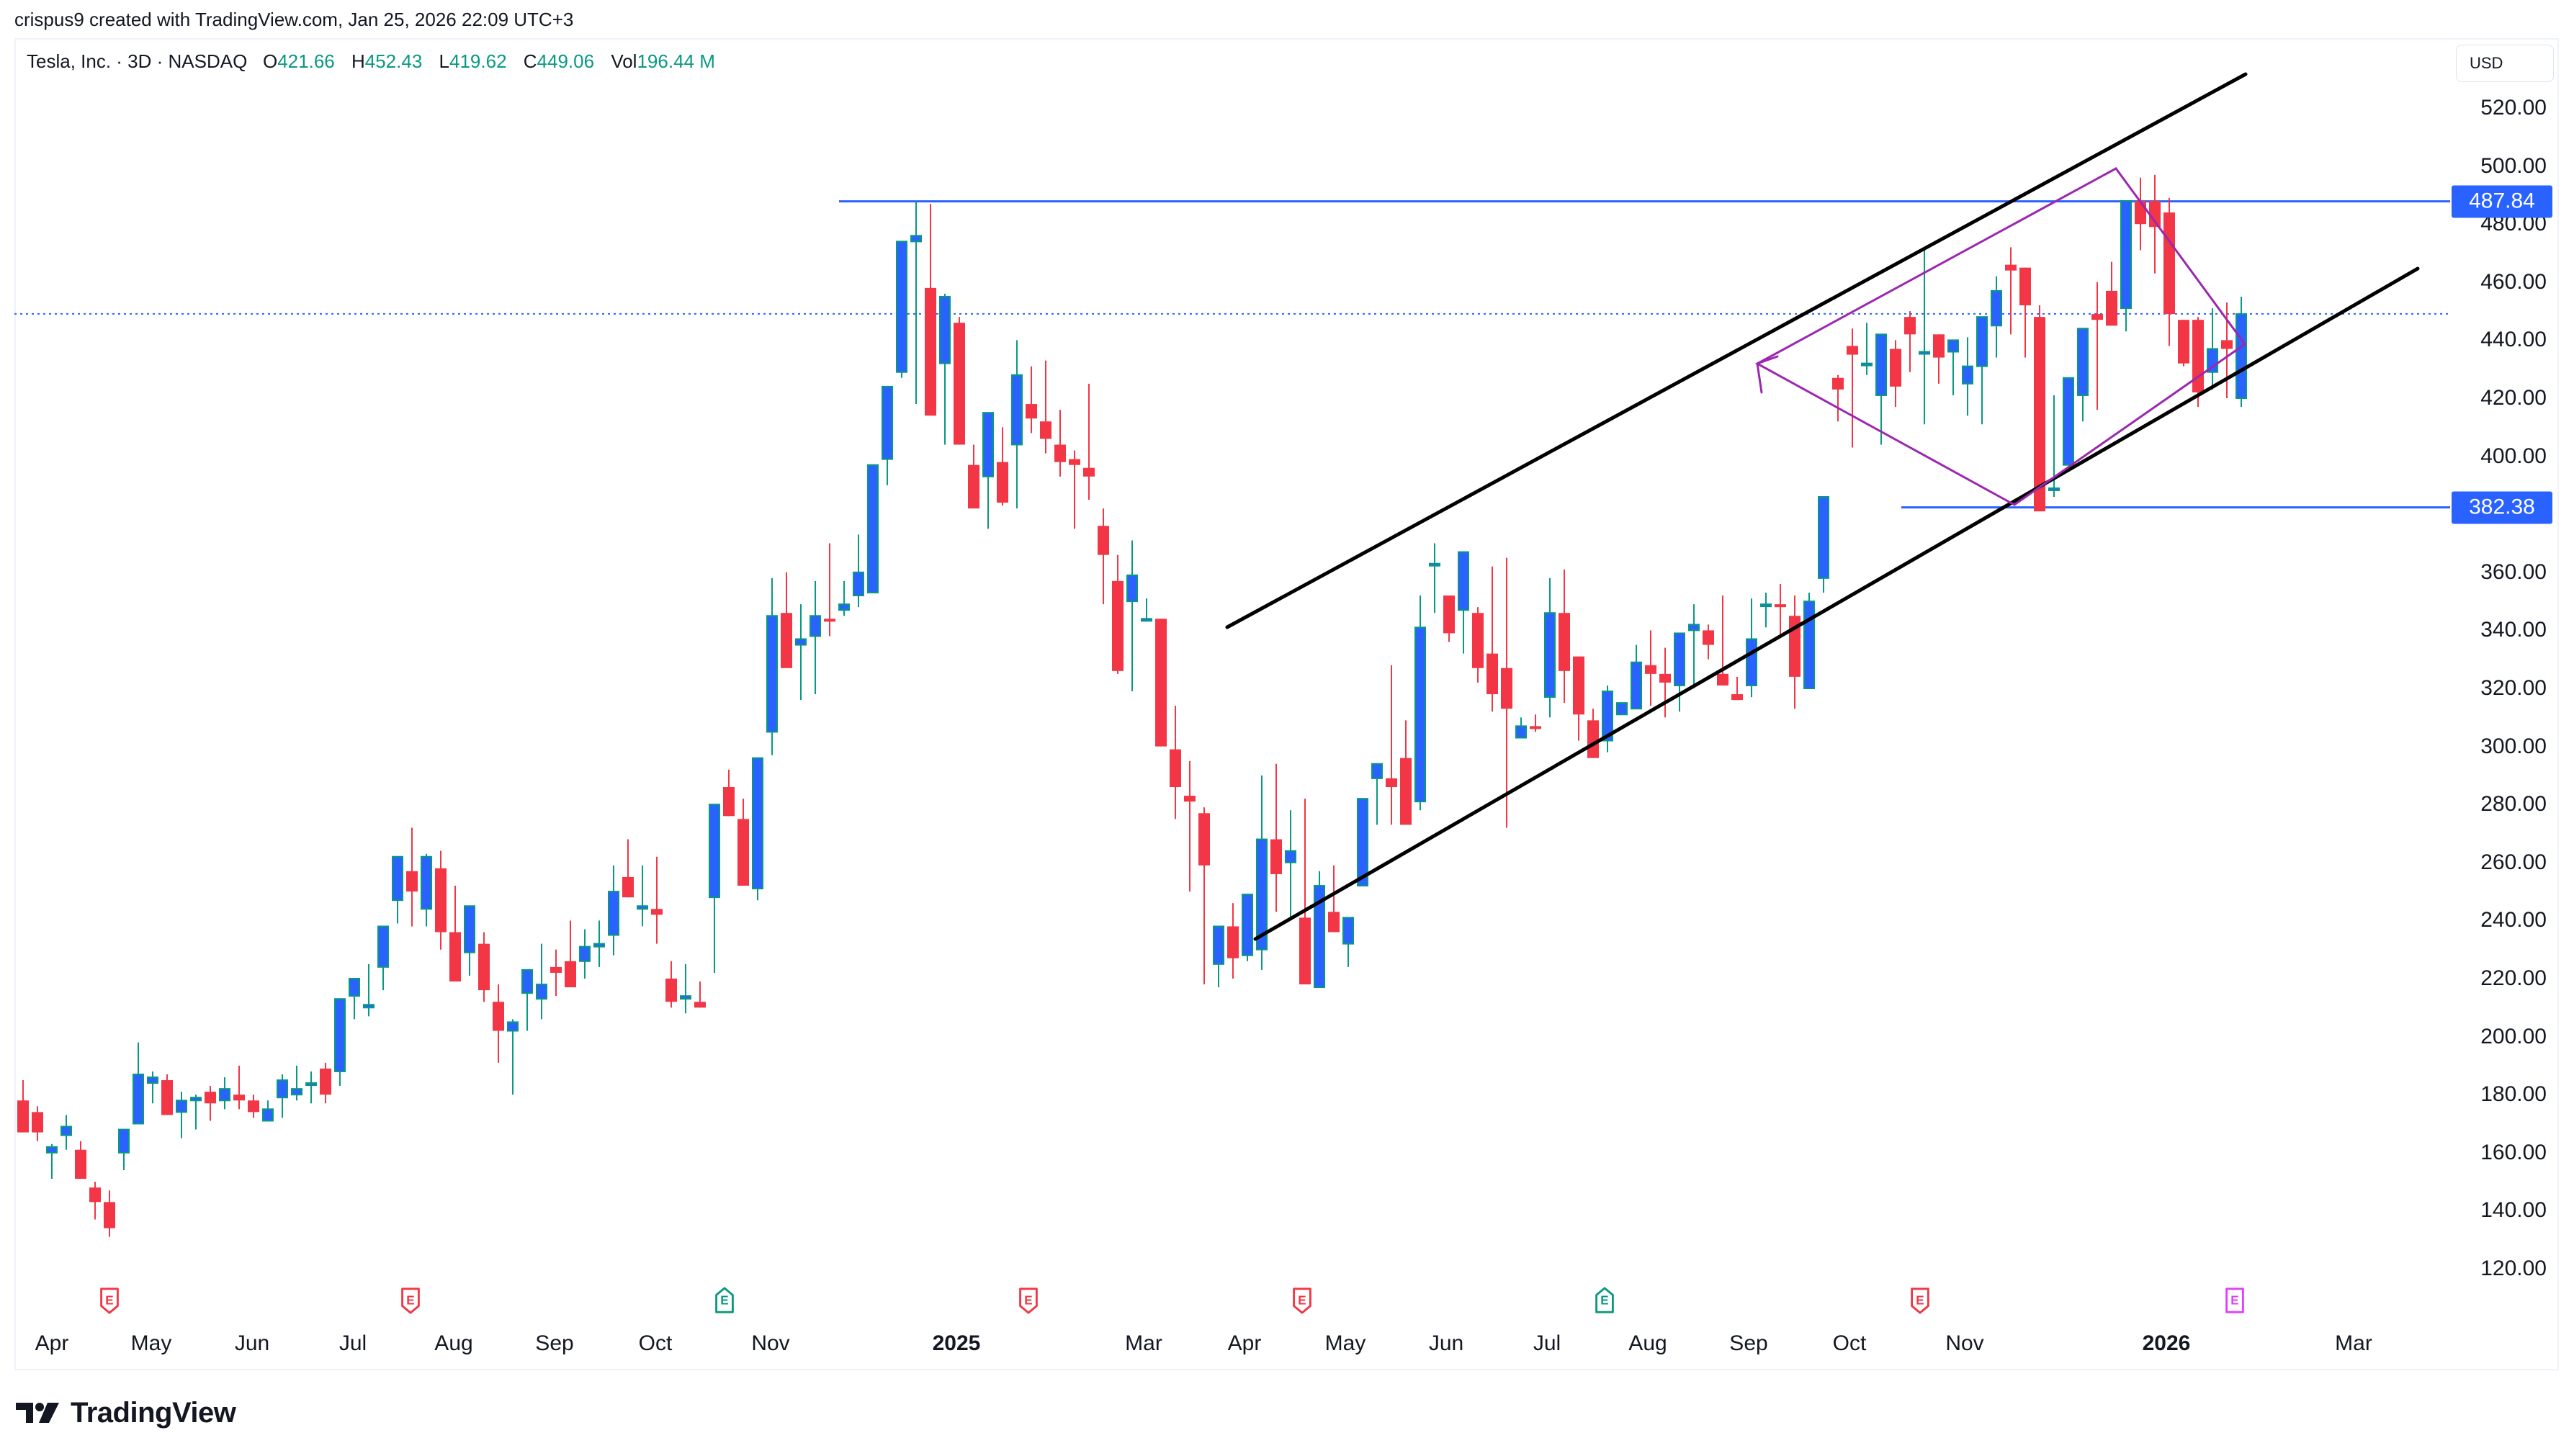 The height and width of the screenshot is (1456, 2574). Describe the element at coordinates (138, 61) in the screenshot. I see `symbol-name: Tesla, Inc. · 3D · NASDAQ` at that location.